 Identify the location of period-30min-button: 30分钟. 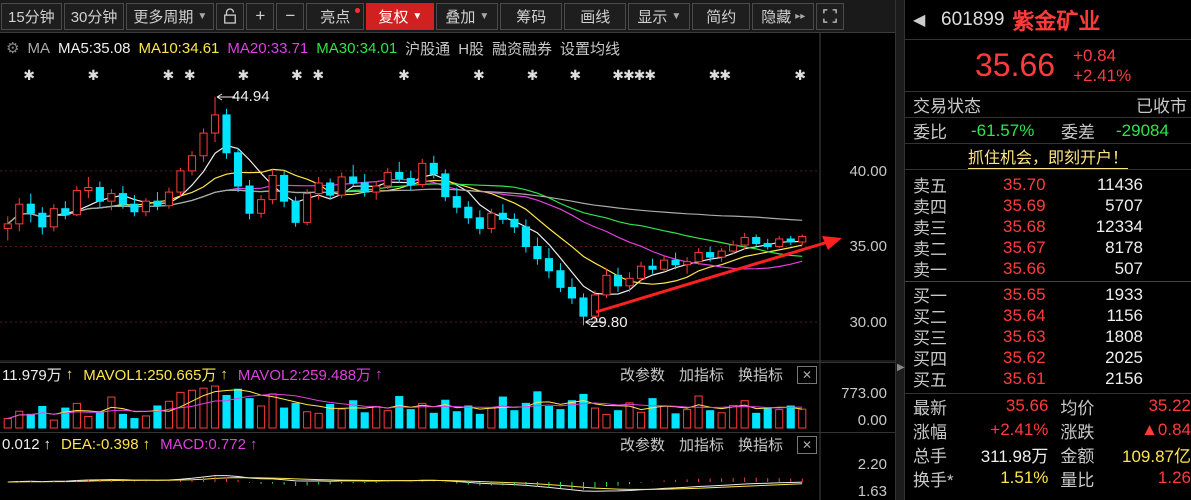
(94, 16).